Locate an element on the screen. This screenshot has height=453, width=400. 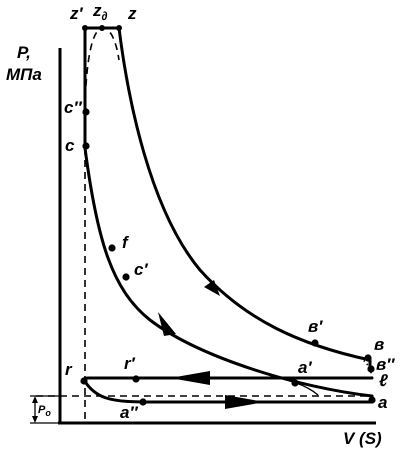
label-b-script: ℓ is located at coordinates (383, 380).